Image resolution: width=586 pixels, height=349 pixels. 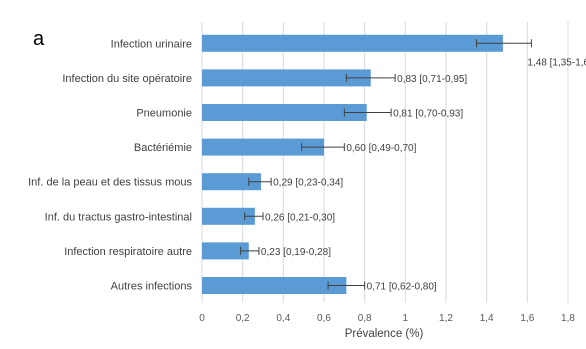 I want to click on data-label: 0,29 [0,23-0,34], so click(x=308, y=183).